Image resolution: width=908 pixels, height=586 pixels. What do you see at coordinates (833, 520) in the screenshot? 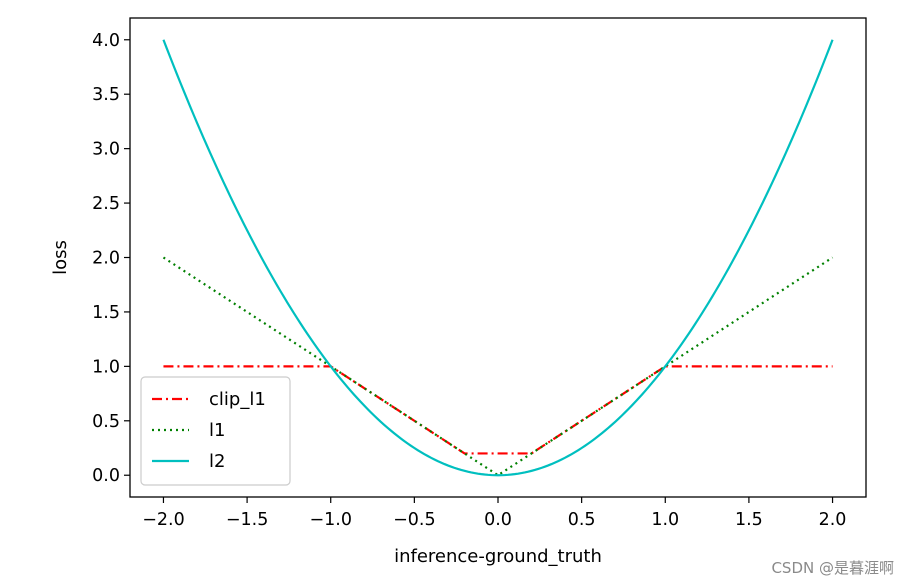
I see `x-tick-label: 2.0` at bounding box center [833, 520].